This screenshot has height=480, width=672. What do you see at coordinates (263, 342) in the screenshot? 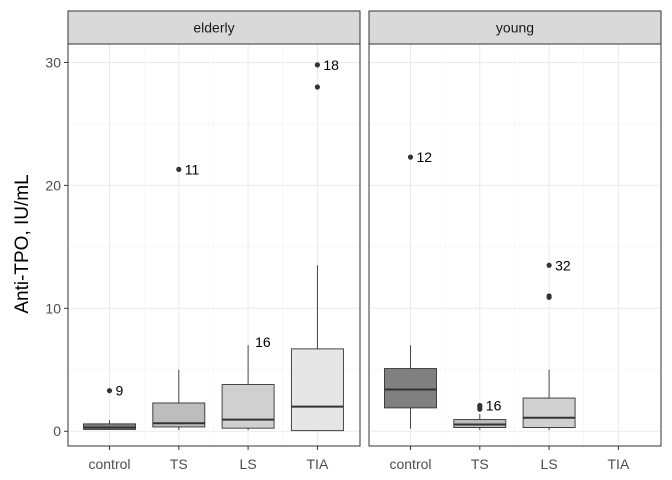
I see `data-label: 16` at bounding box center [263, 342].